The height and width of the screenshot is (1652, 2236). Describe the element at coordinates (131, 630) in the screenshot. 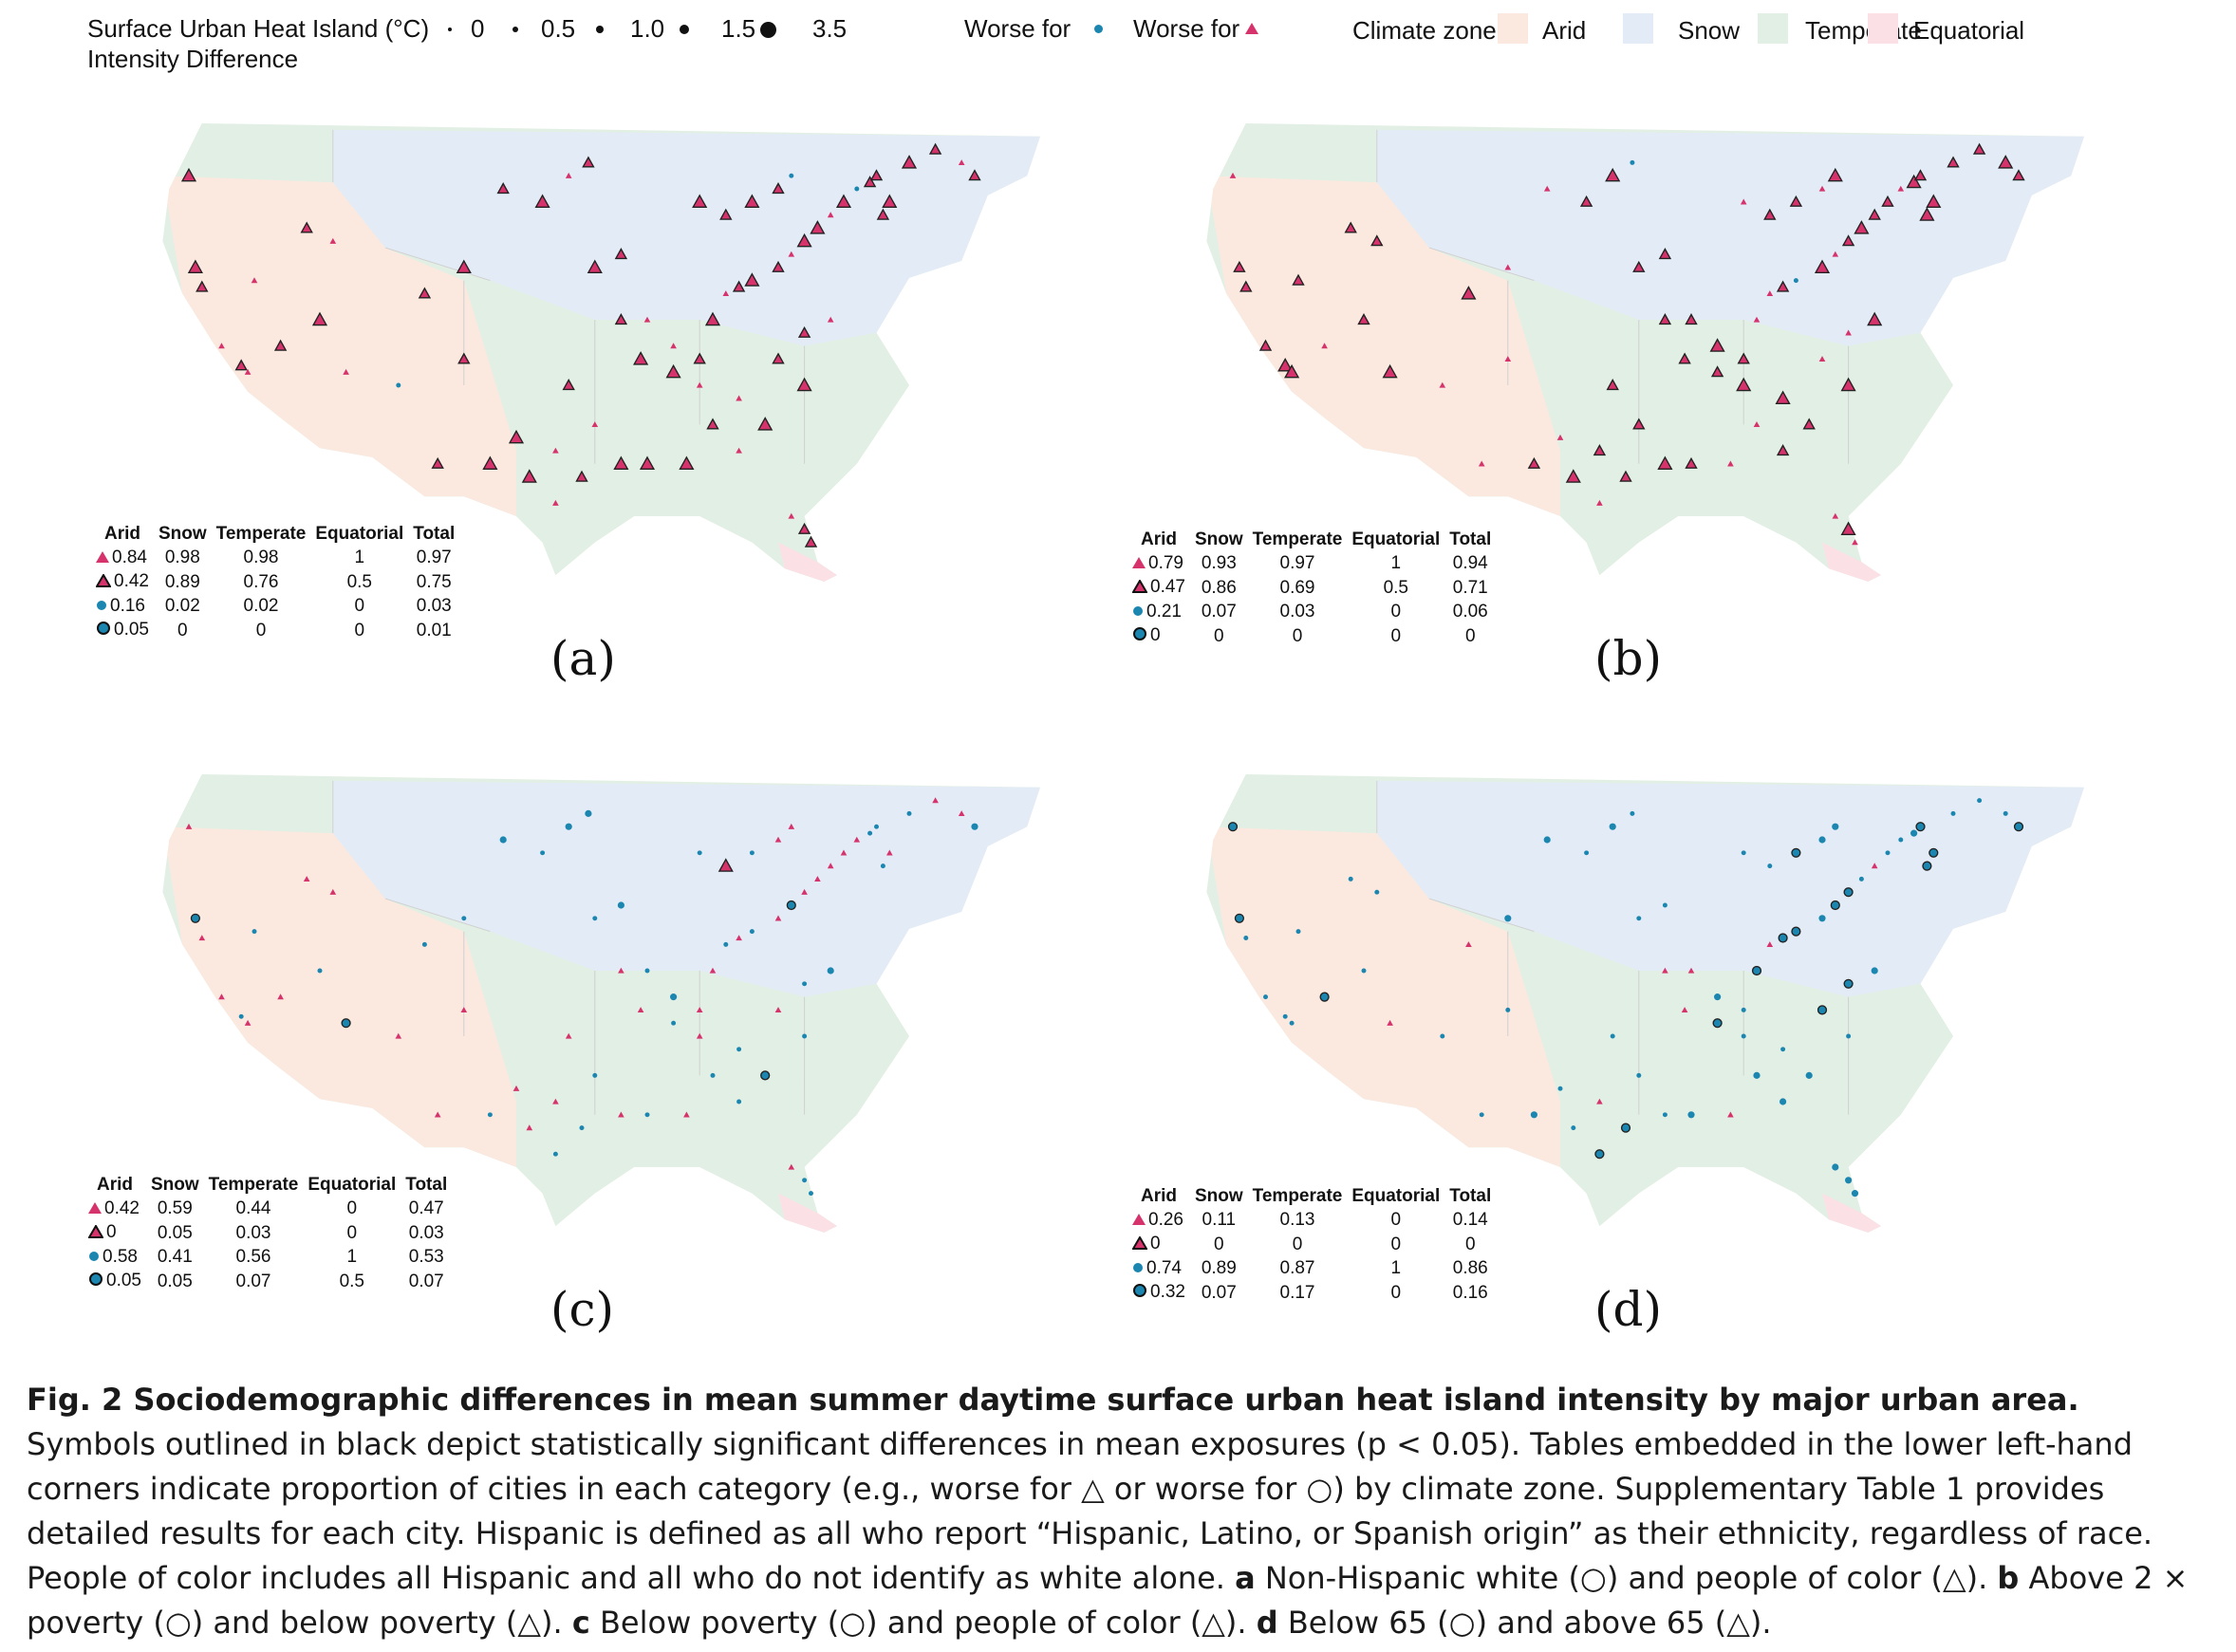

I see `cell: 0.05` at that location.